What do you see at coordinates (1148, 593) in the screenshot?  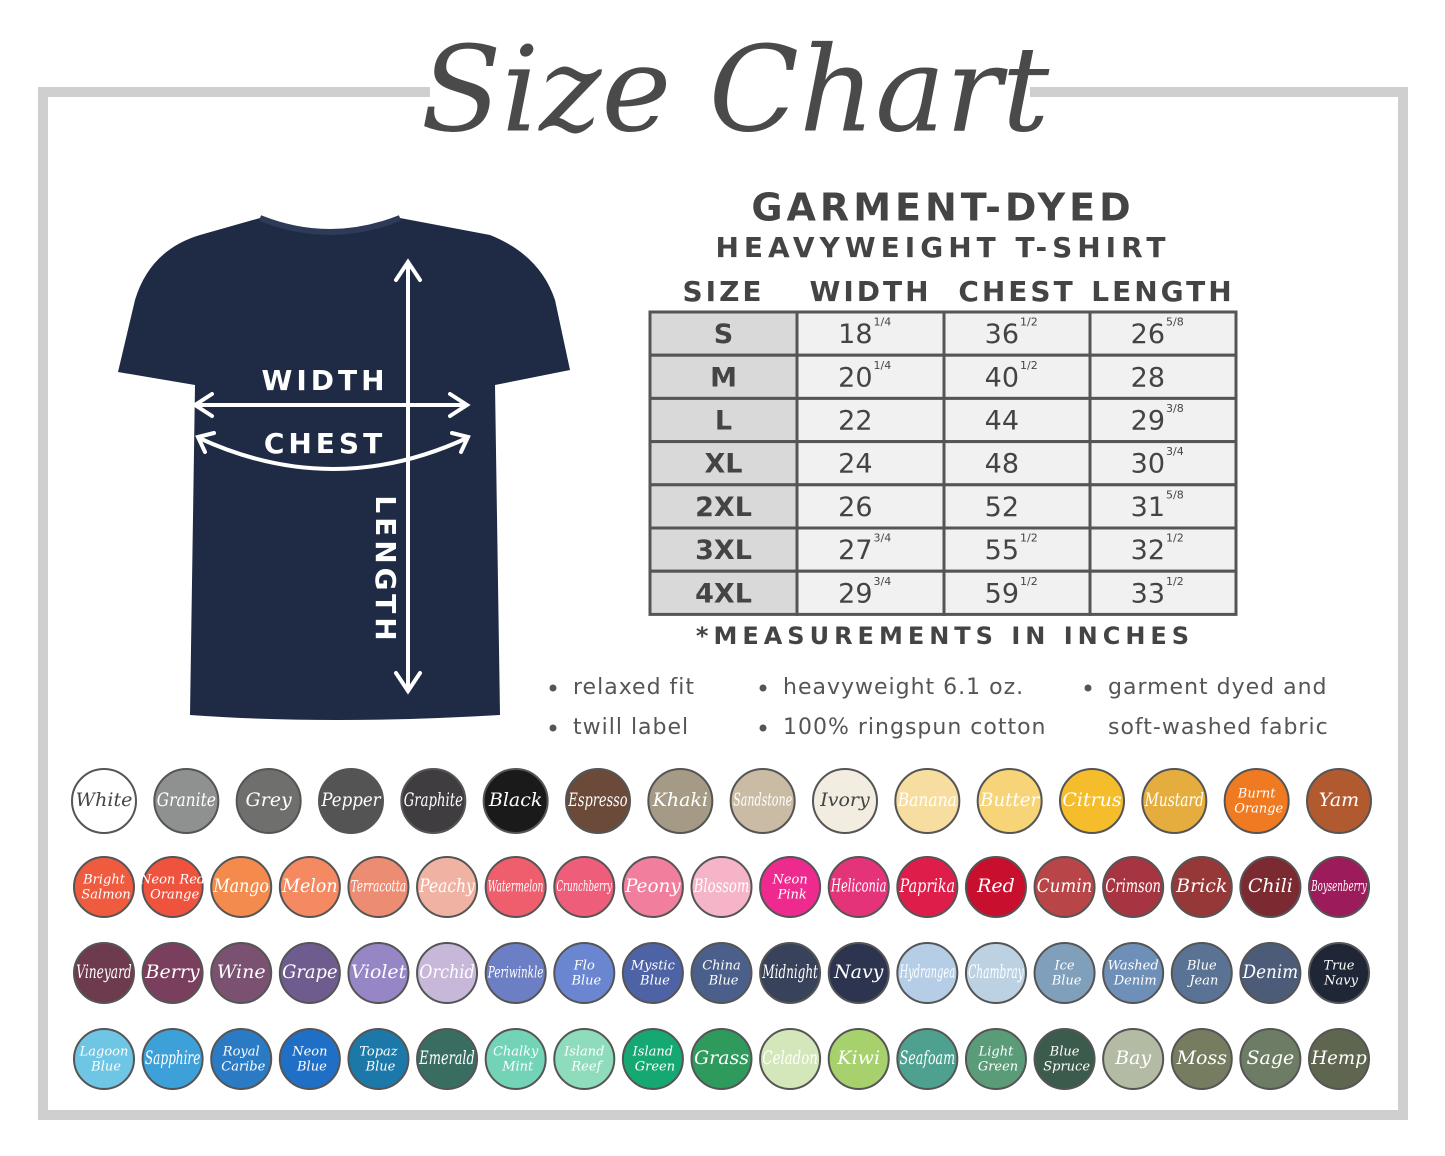 I see `measurement: 33` at bounding box center [1148, 593].